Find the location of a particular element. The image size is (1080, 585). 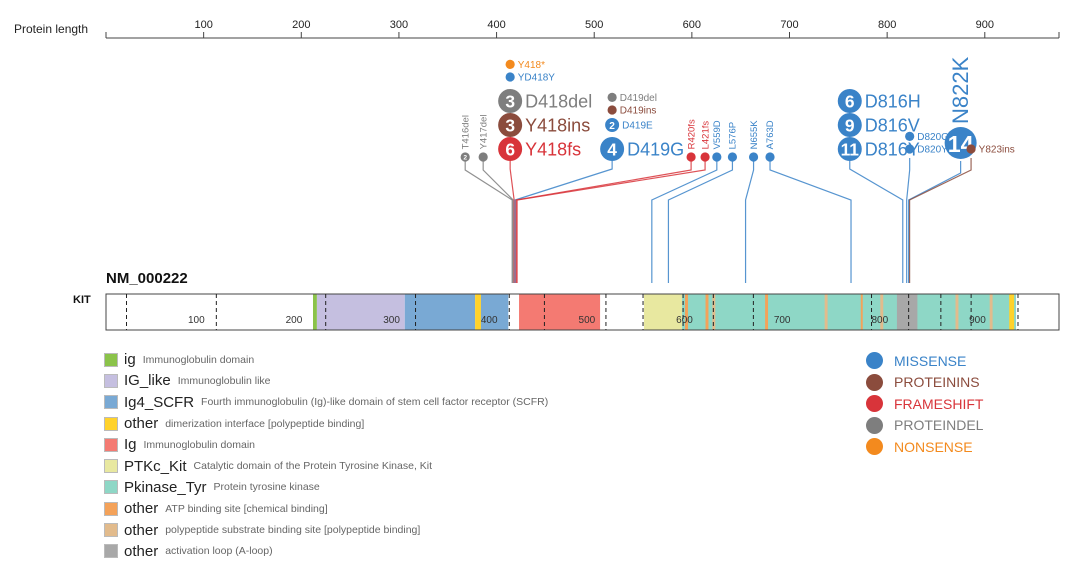

legend-name: PTKc_Kit is located at coordinates (155, 466).